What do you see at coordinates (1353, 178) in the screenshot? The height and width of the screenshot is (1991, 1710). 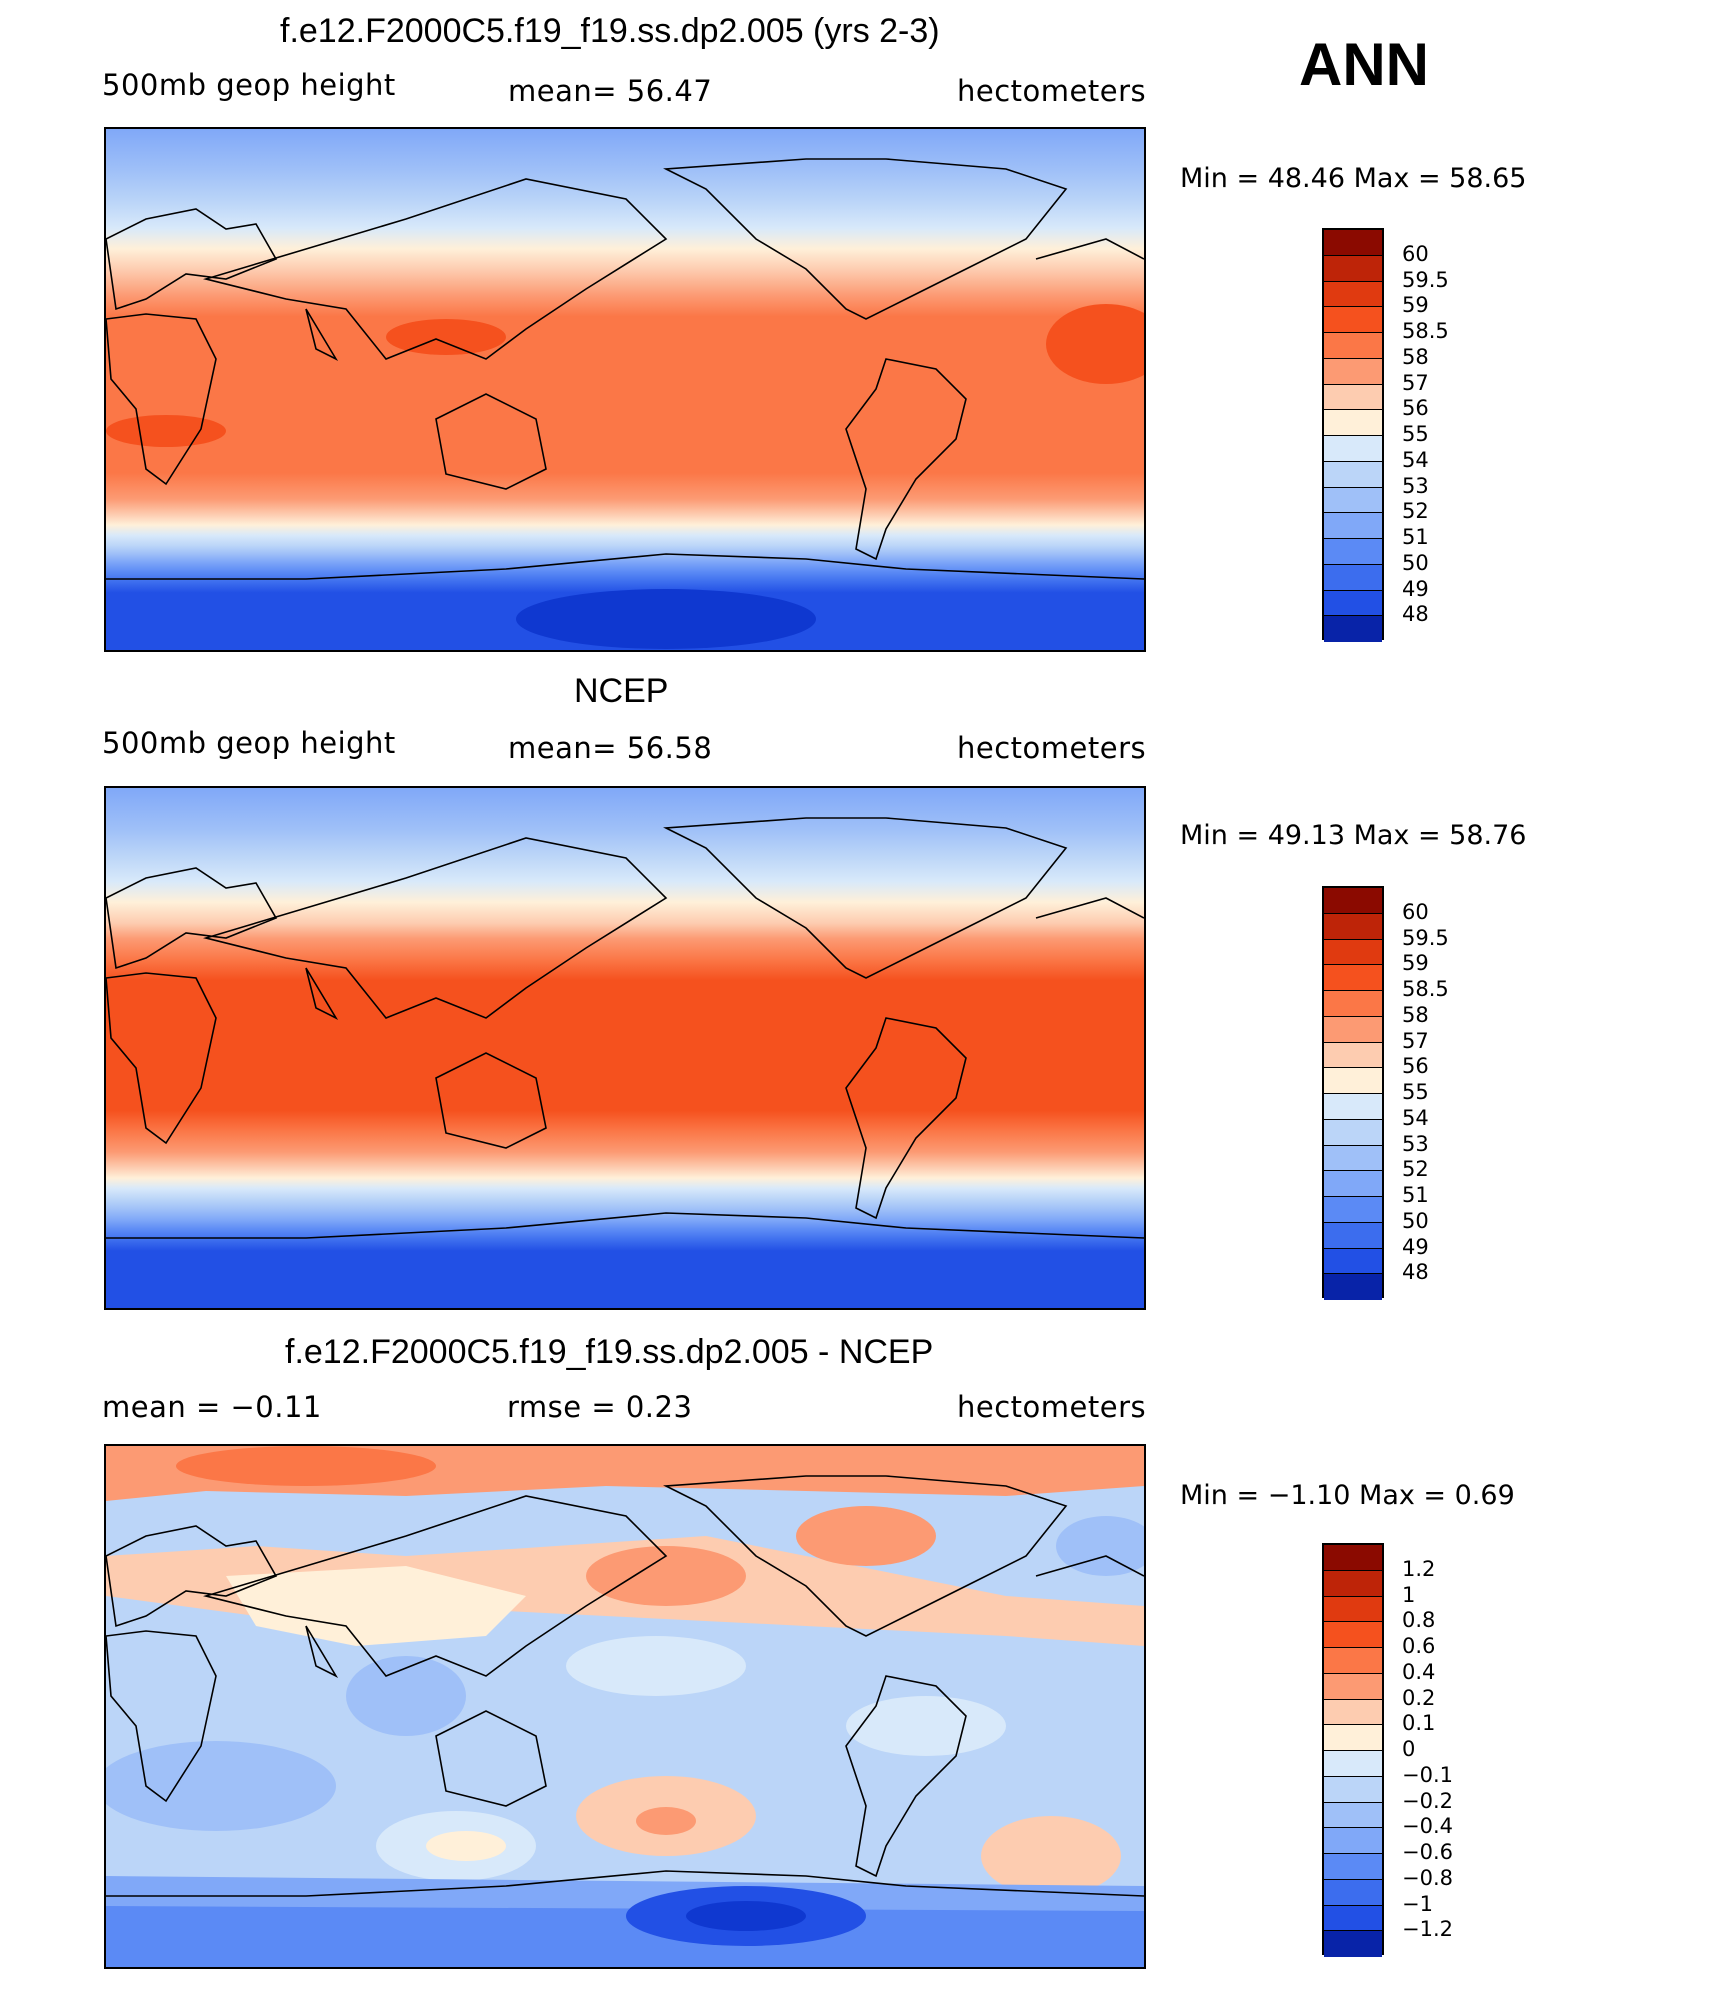 I see `panel-1-minmax: Min = 48.46 Max = 58.65` at bounding box center [1353, 178].